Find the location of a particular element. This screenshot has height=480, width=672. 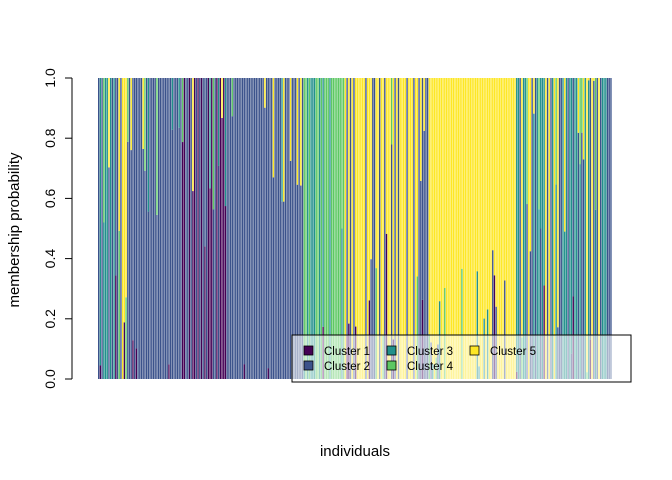

y-tick-label: 0.4 is located at coordinates (50, 259).